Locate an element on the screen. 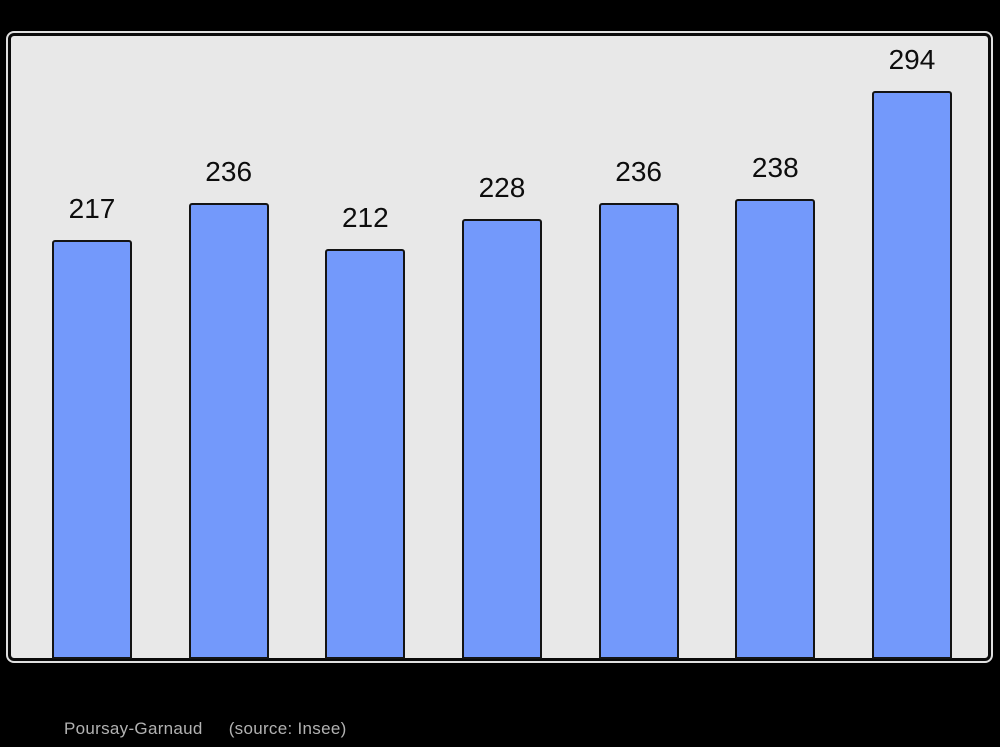 The width and height of the screenshot is (1000, 747). caption: Poursay-Garnaud (source: Insee) is located at coordinates (205, 729).